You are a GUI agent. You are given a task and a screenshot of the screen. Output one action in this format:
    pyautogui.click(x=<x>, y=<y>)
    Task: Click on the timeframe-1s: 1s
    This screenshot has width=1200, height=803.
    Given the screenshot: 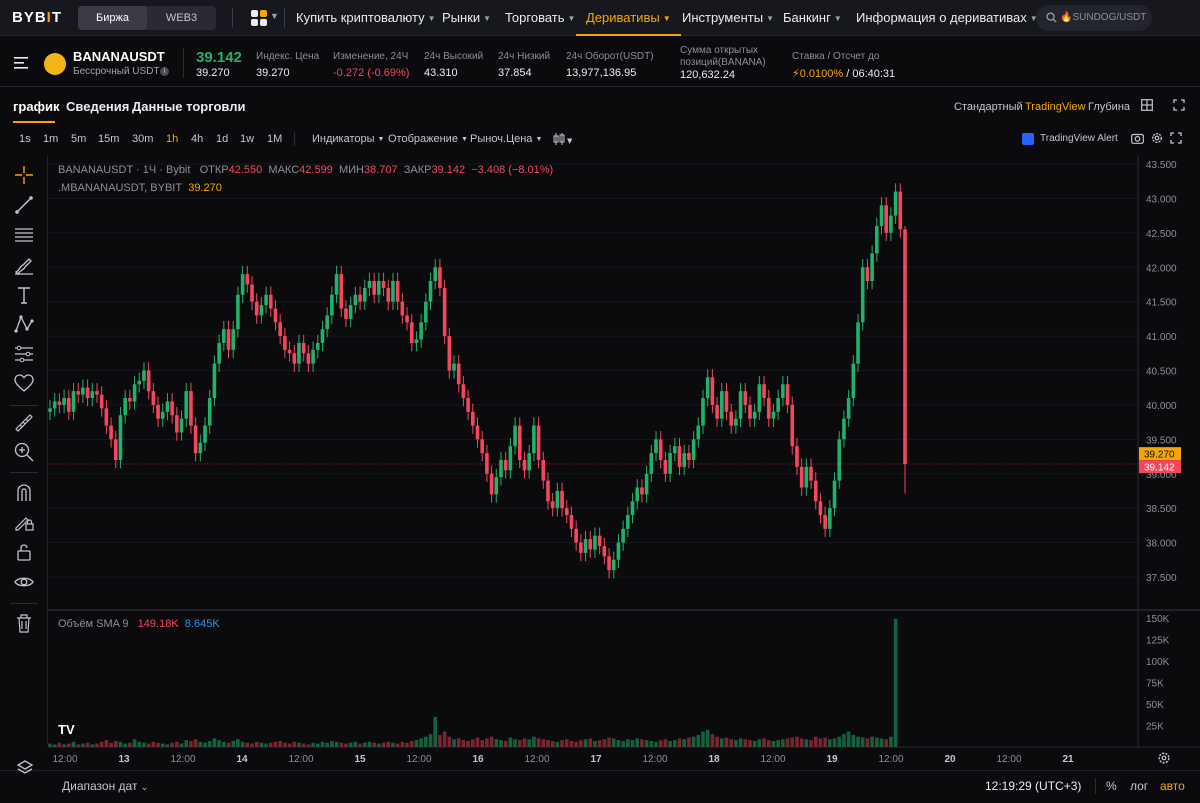 What is the action you would take?
    pyautogui.click(x=25, y=139)
    